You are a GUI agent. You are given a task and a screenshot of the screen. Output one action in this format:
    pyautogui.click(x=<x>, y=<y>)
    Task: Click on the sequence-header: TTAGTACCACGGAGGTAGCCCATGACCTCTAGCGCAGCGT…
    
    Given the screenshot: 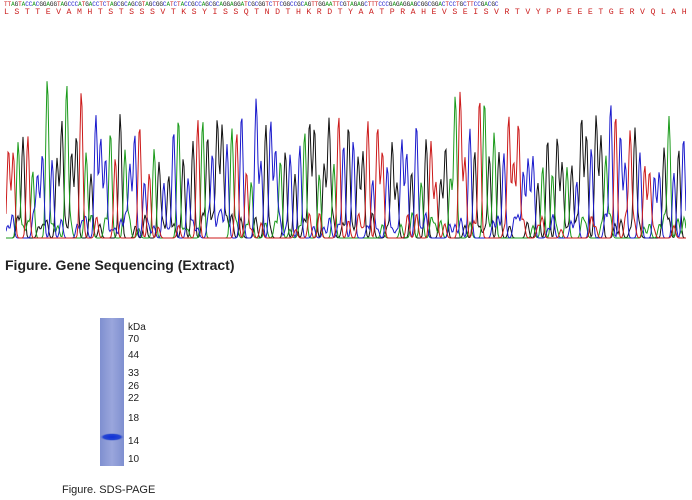 What is the action you would take?
    pyautogui.click(x=346, y=9)
    